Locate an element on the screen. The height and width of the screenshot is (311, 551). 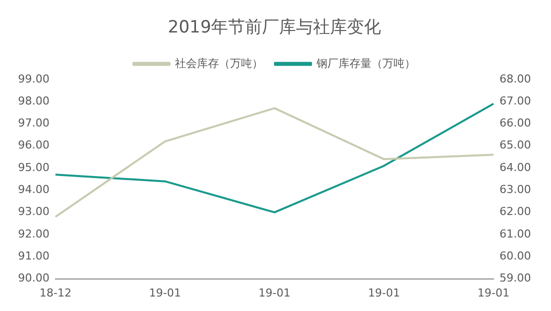
y-tick-label: 90.00 is located at coordinates (34, 278).